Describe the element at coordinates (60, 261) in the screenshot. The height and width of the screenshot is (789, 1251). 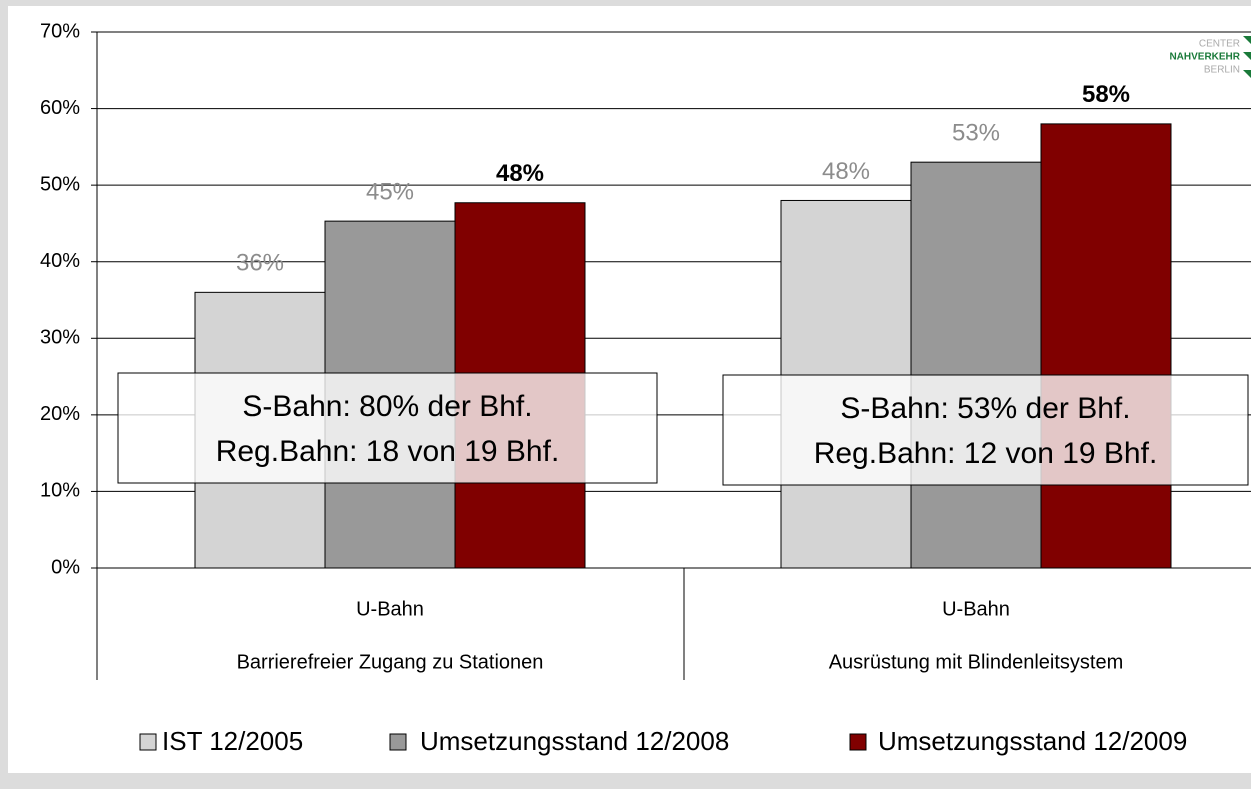
I see `y-tick-label: 40%` at that location.